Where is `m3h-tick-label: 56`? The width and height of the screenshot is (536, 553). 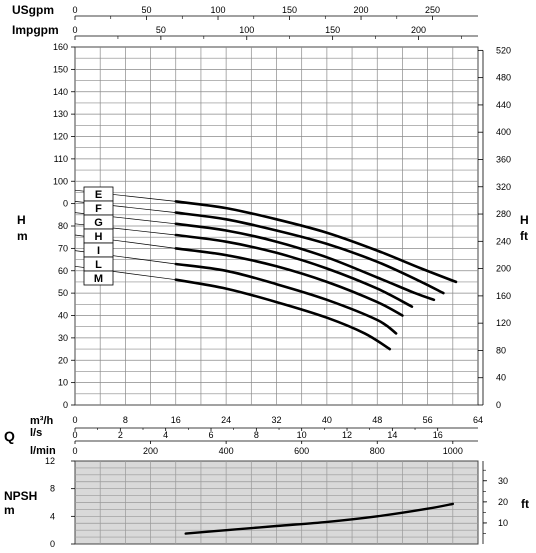
m3h-tick-label: 56 is located at coordinates (428, 420).